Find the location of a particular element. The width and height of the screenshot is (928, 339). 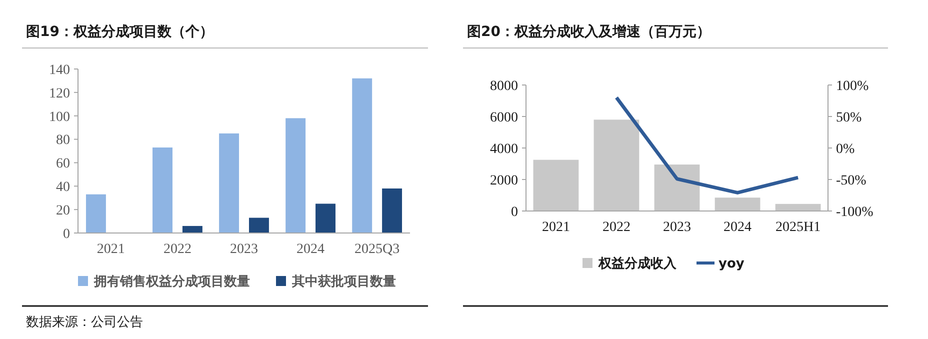

y2-tick-label: 50% is located at coordinates (849, 118).